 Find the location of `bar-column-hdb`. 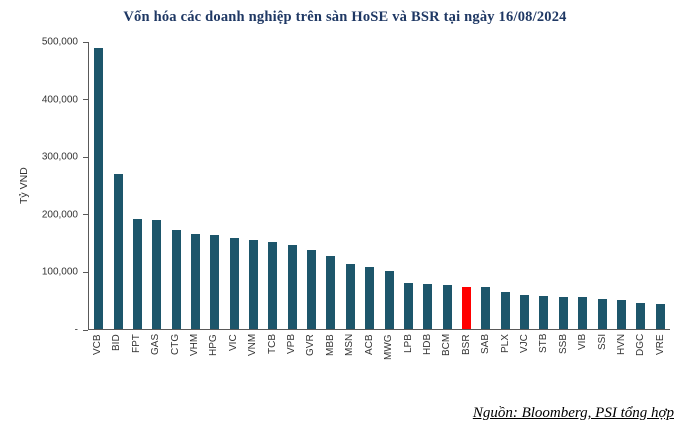

bar-column-hdb is located at coordinates (427, 185).